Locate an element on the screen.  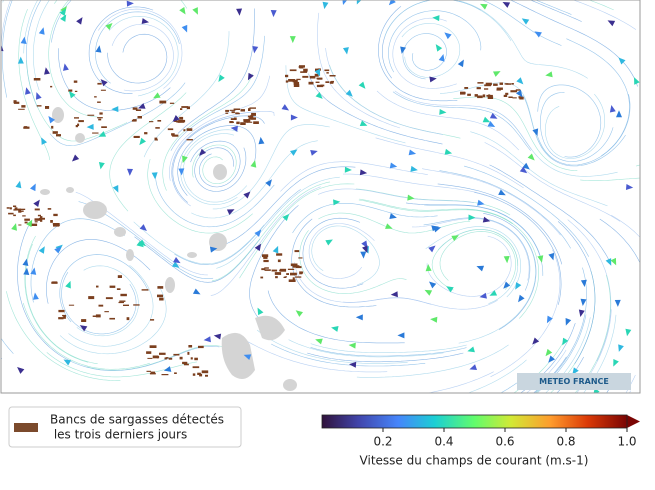
legend-box is located at coordinates (125, 427).